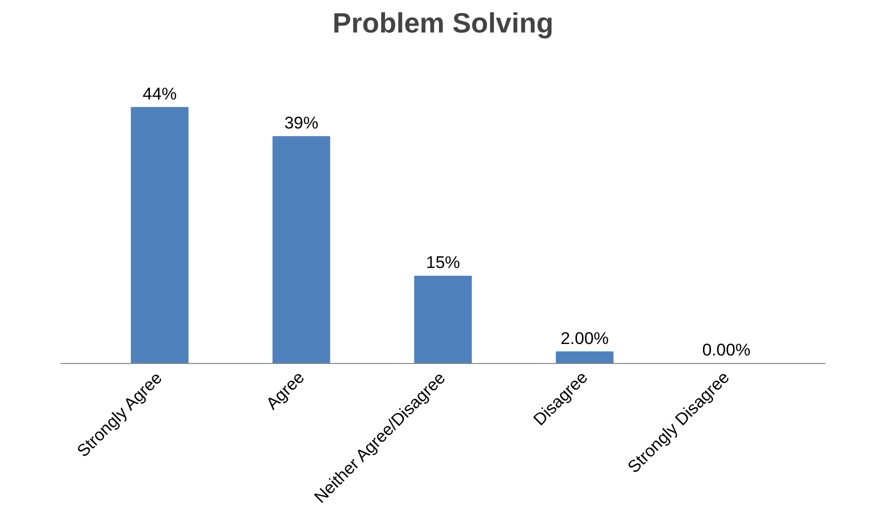 This screenshot has height=520, width=889. Describe the element at coordinates (159, 94) in the screenshot. I see `data-label: 44%` at that location.